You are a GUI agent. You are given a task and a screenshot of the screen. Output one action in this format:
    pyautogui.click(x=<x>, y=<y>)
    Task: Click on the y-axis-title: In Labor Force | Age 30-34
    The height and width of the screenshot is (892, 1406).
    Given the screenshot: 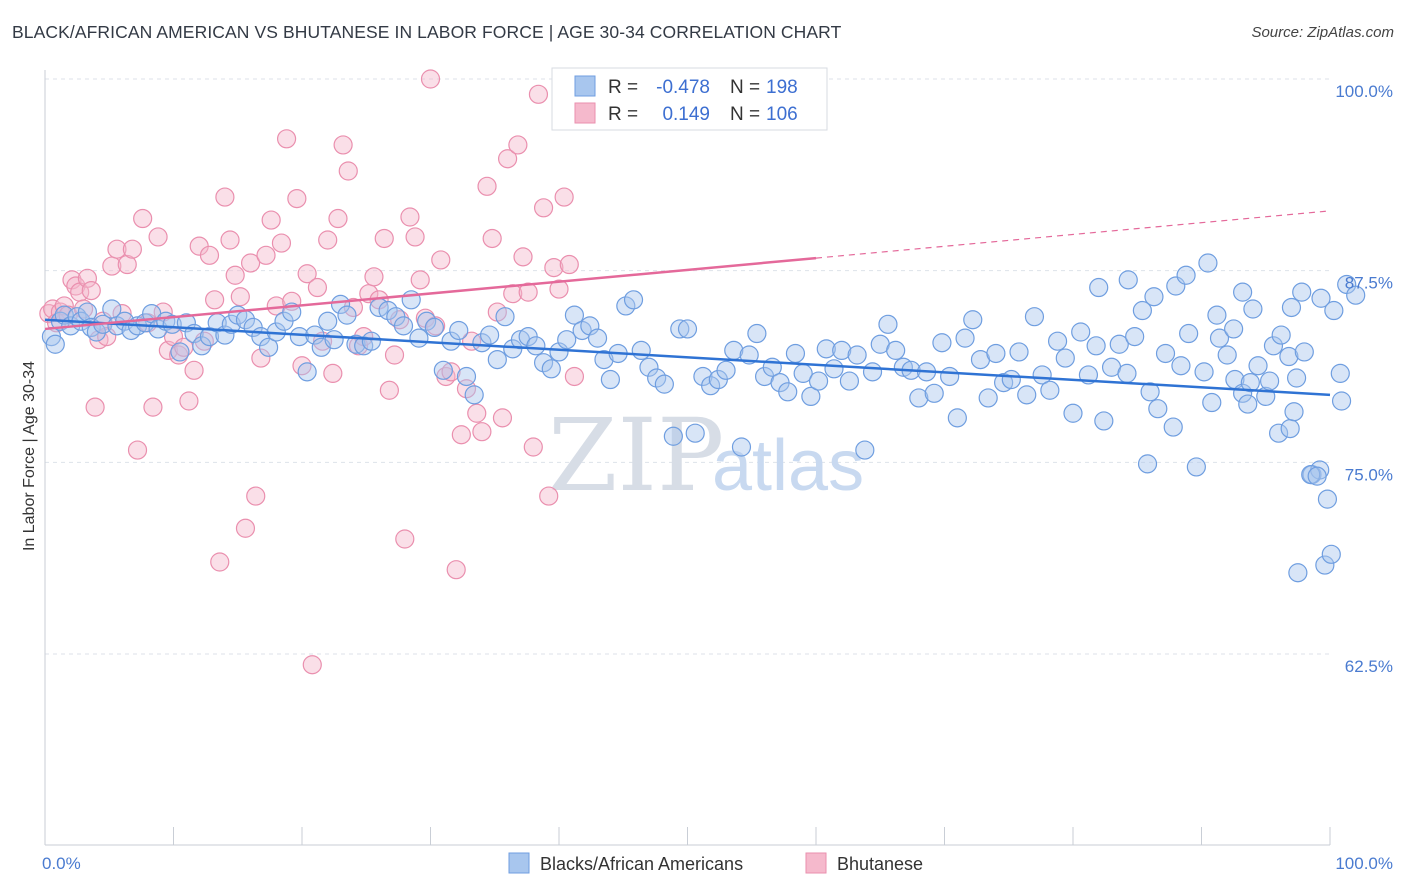 What is the action you would take?
    pyautogui.click(x=29, y=456)
    